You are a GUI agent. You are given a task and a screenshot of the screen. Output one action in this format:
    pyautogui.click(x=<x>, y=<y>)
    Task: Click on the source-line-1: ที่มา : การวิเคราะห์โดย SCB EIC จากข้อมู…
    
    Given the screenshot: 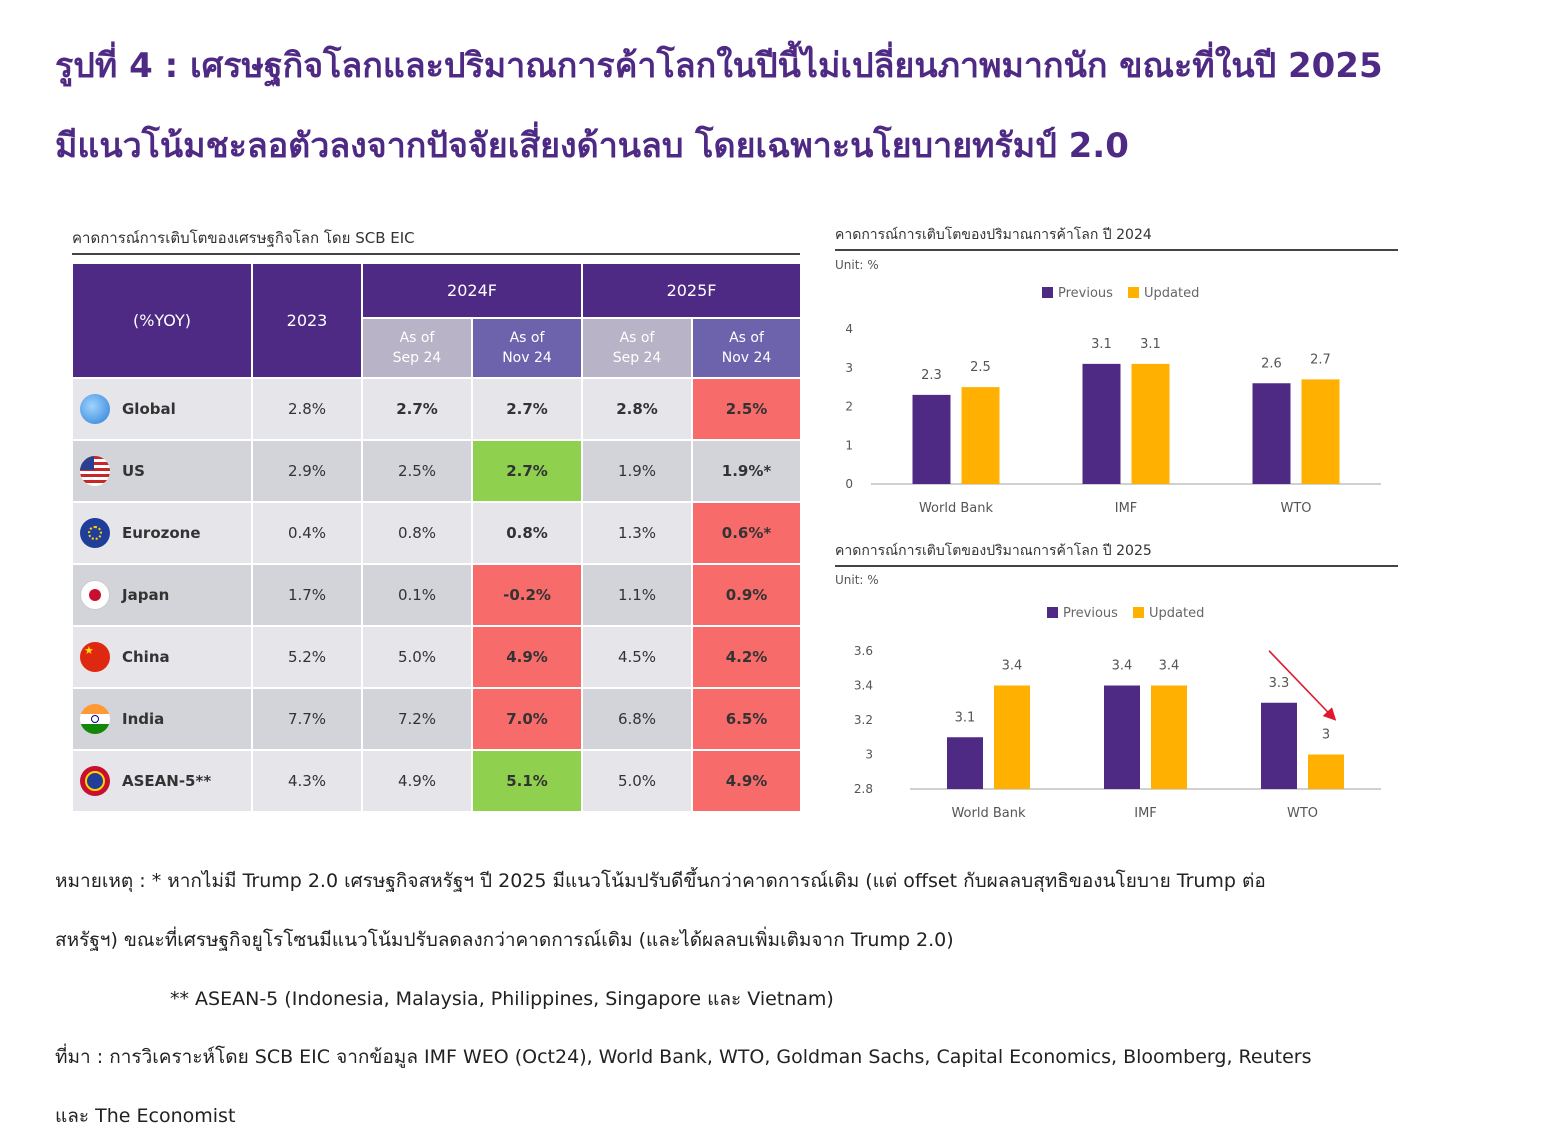 What is the action you would take?
    pyautogui.click(x=683, y=1057)
    